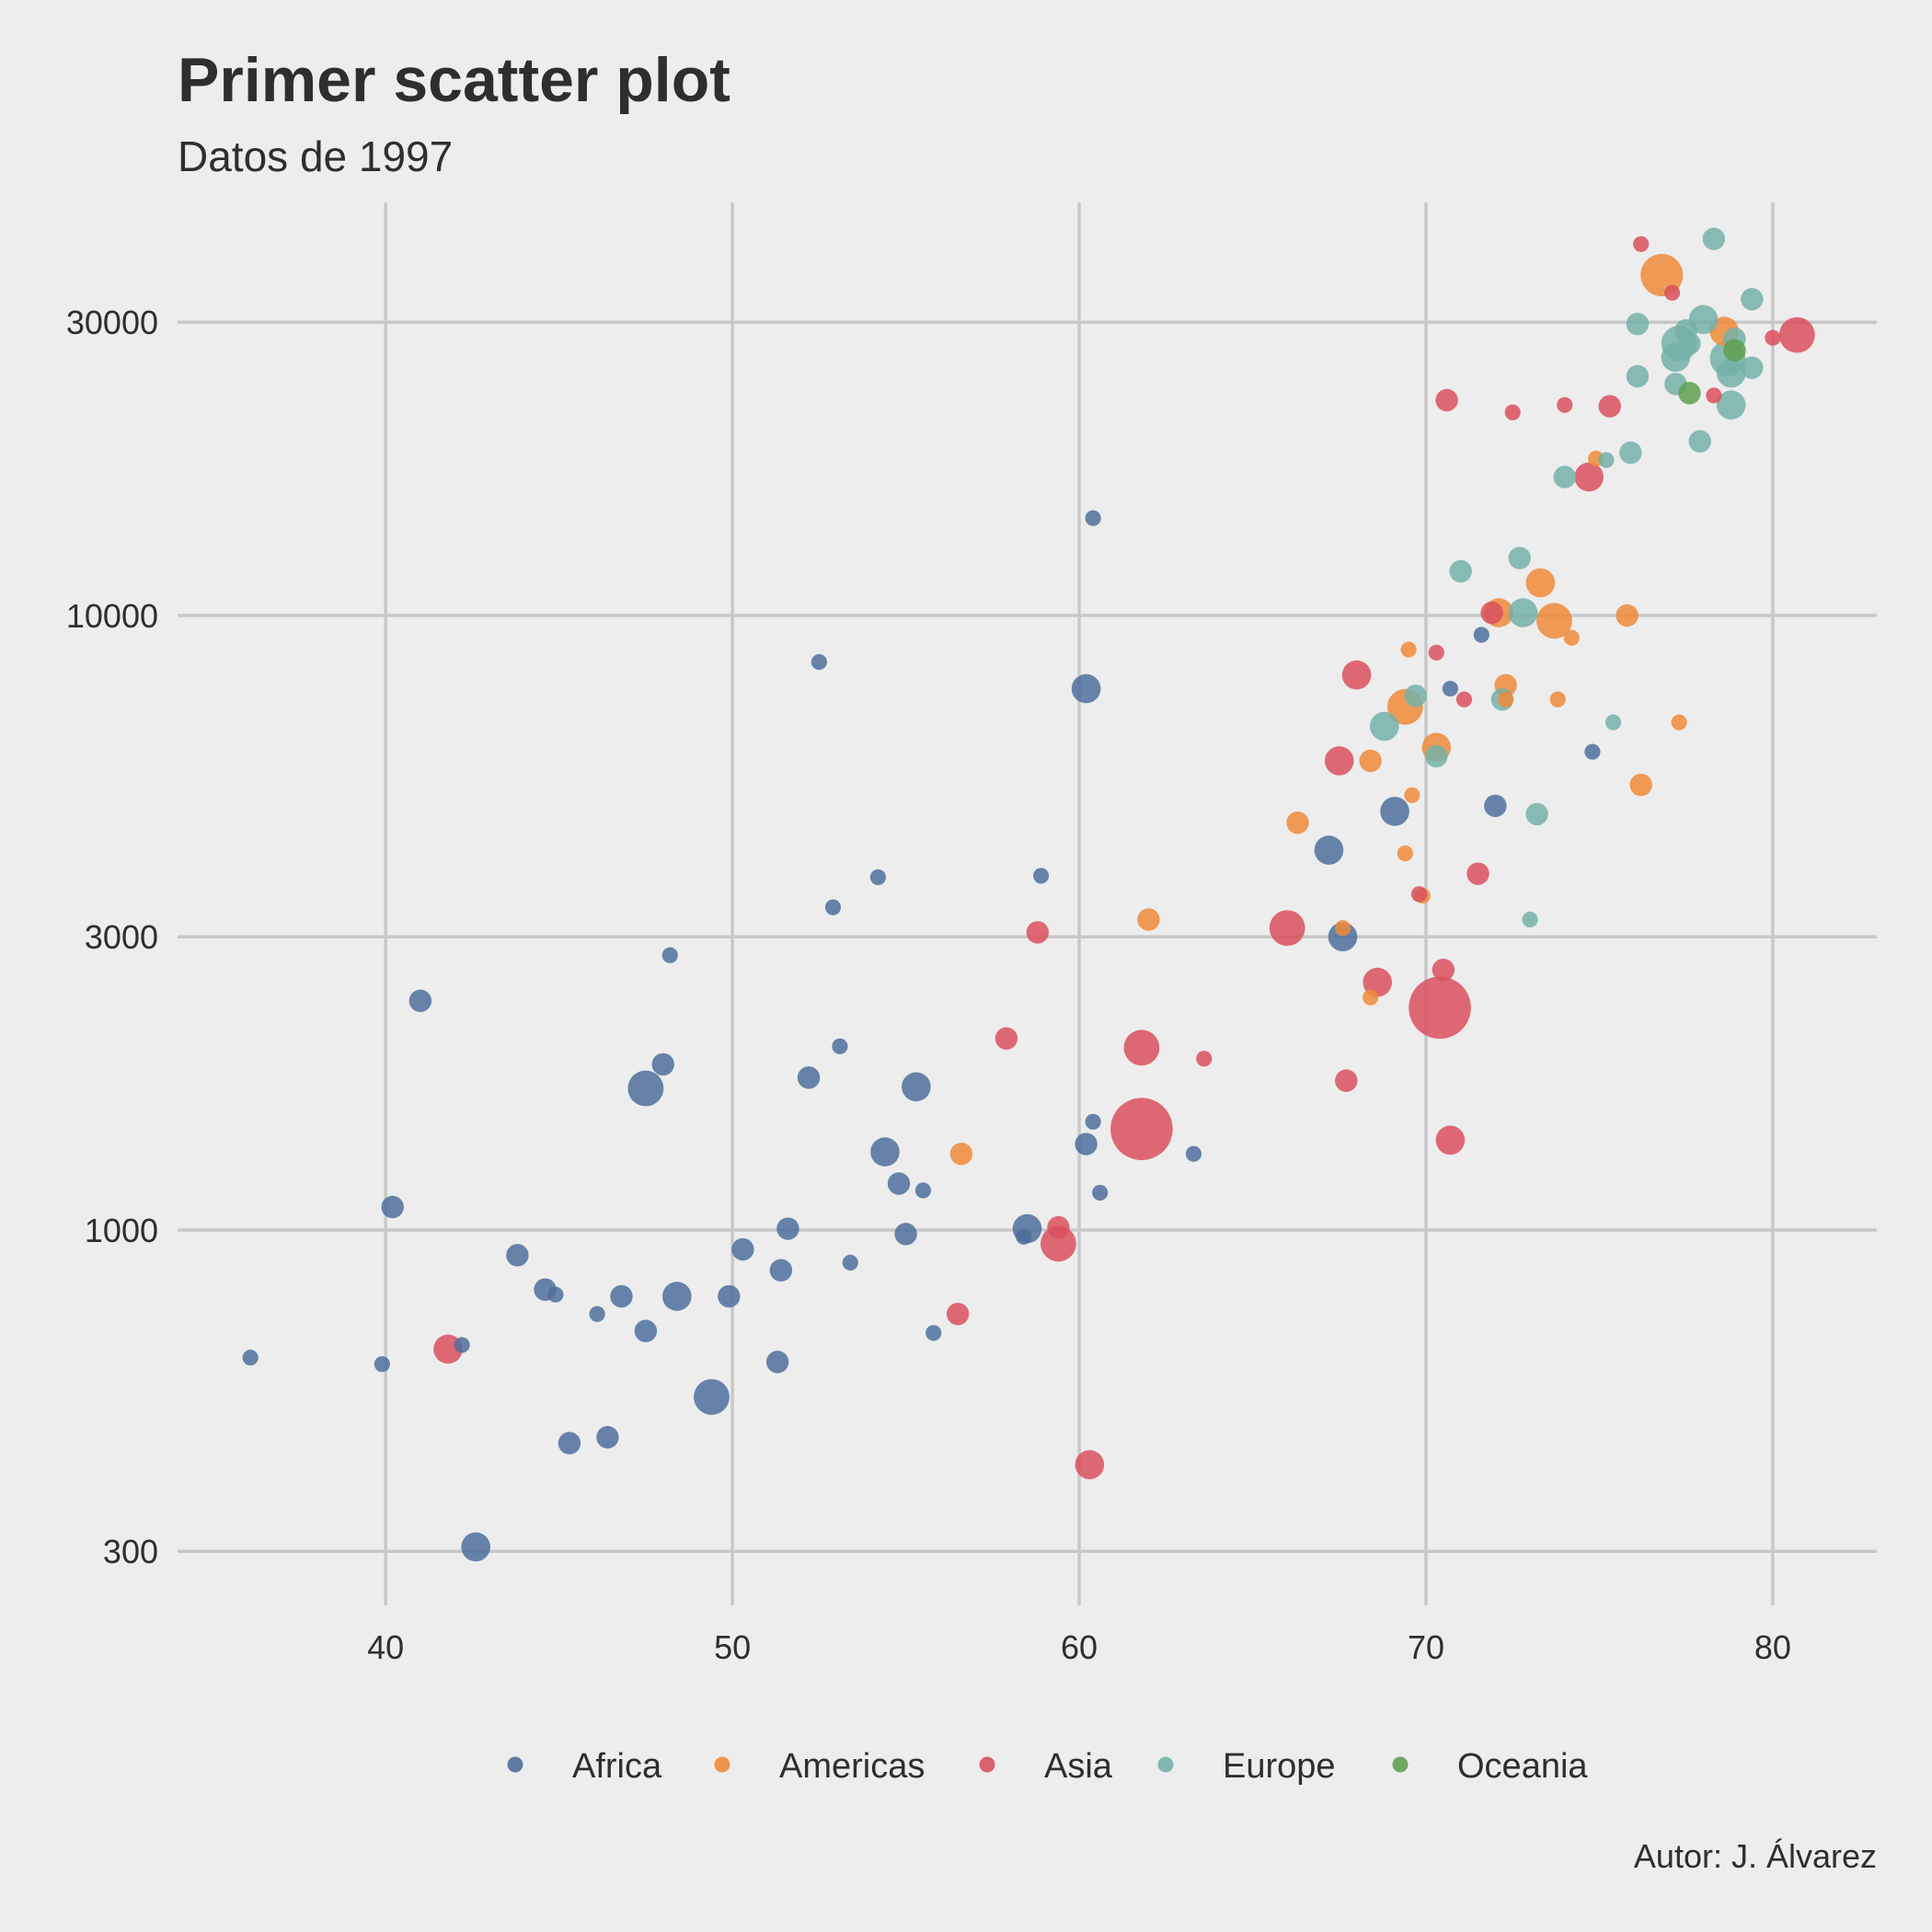  What do you see at coordinates (1400, 1764) in the screenshot?
I see `legend-marker-oceania` at bounding box center [1400, 1764].